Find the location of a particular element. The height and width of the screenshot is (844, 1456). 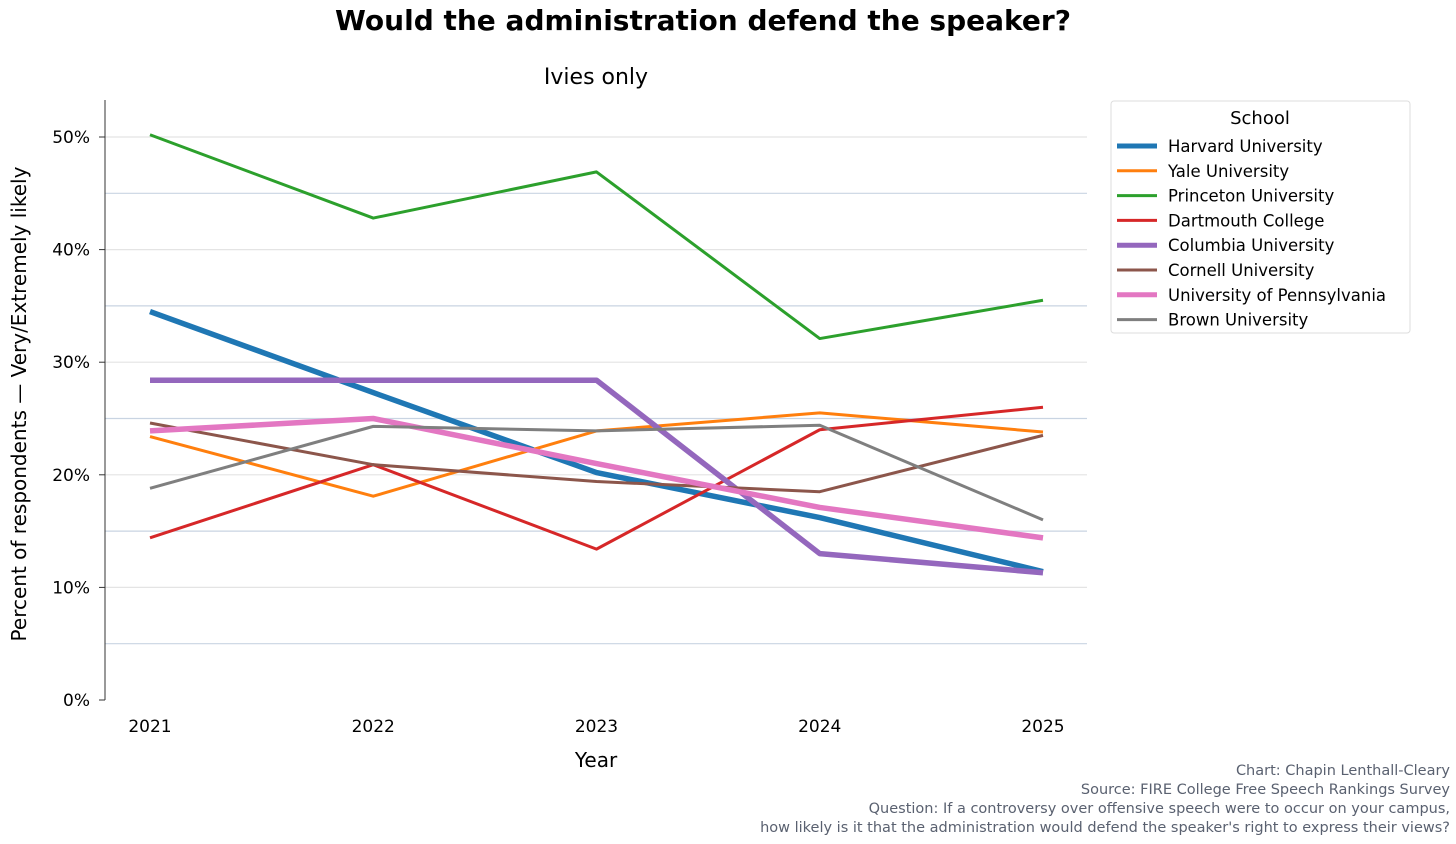

x-tick-label: 2024 is located at coordinates (819, 727).